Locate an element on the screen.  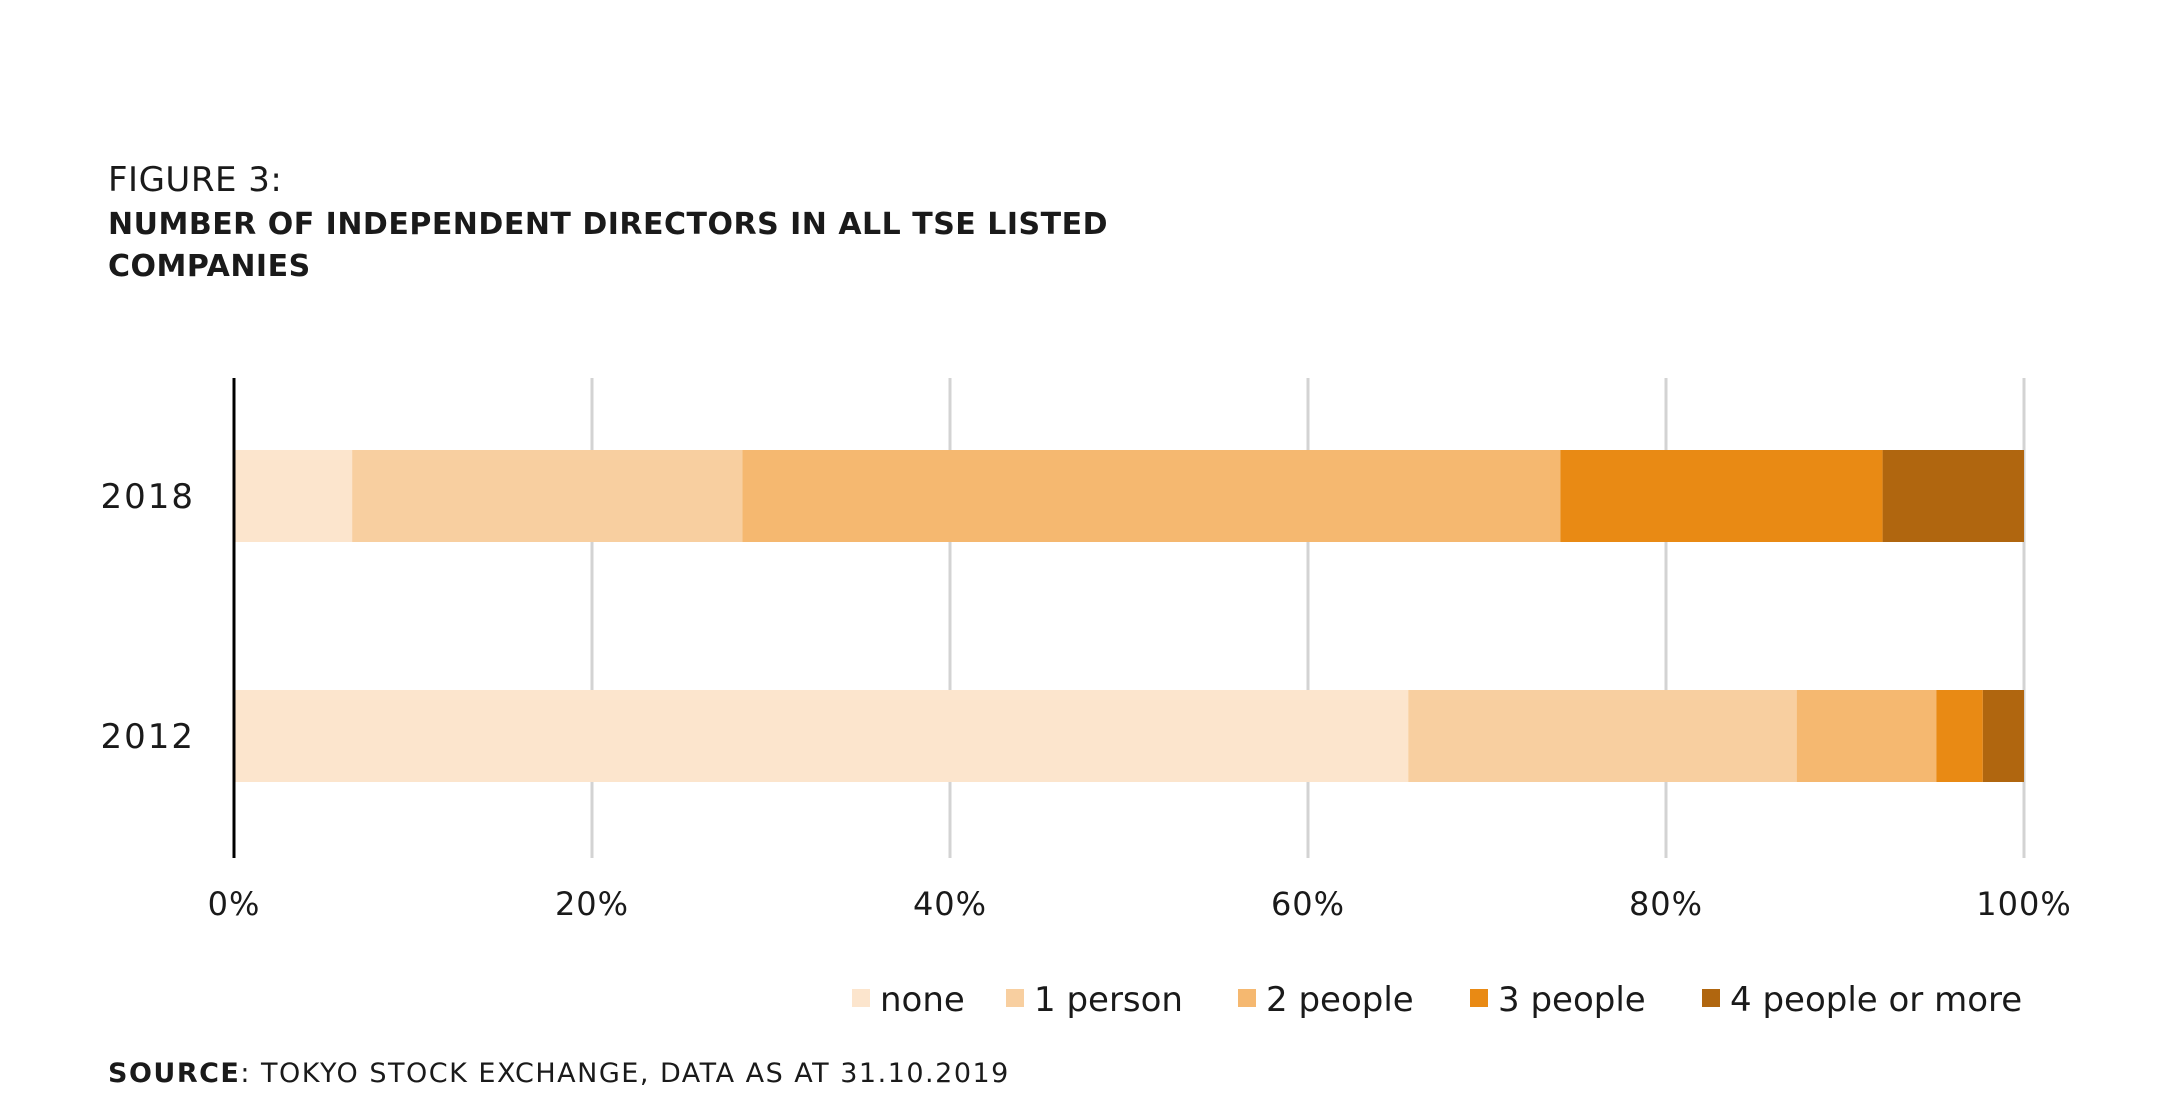
legend-label: 2 people is located at coordinates (1340, 1000).